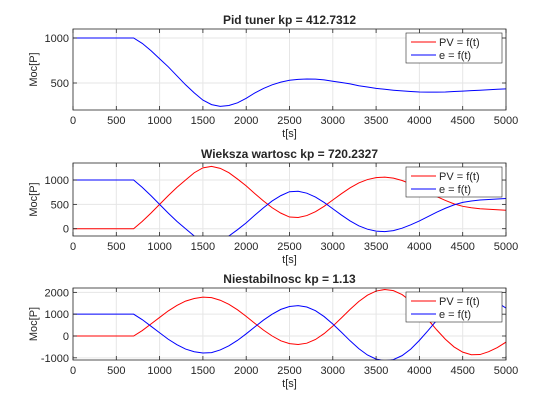 The image size is (560, 420). Describe the element at coordinates (289, 279) in the screenshot. I see `chart-title: Niestabilnosc kp = 1.13` at that location.